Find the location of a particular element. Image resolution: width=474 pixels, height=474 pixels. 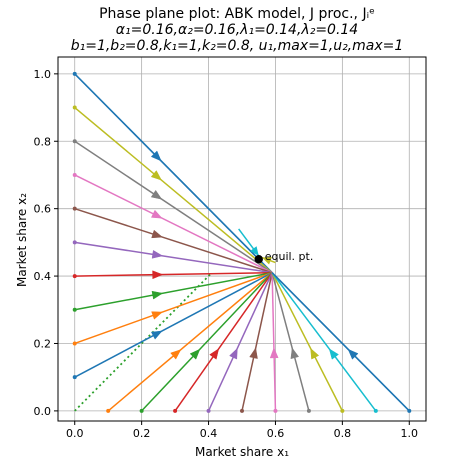

trajectory-bottom-8-line is located at coordinates (324, 342).